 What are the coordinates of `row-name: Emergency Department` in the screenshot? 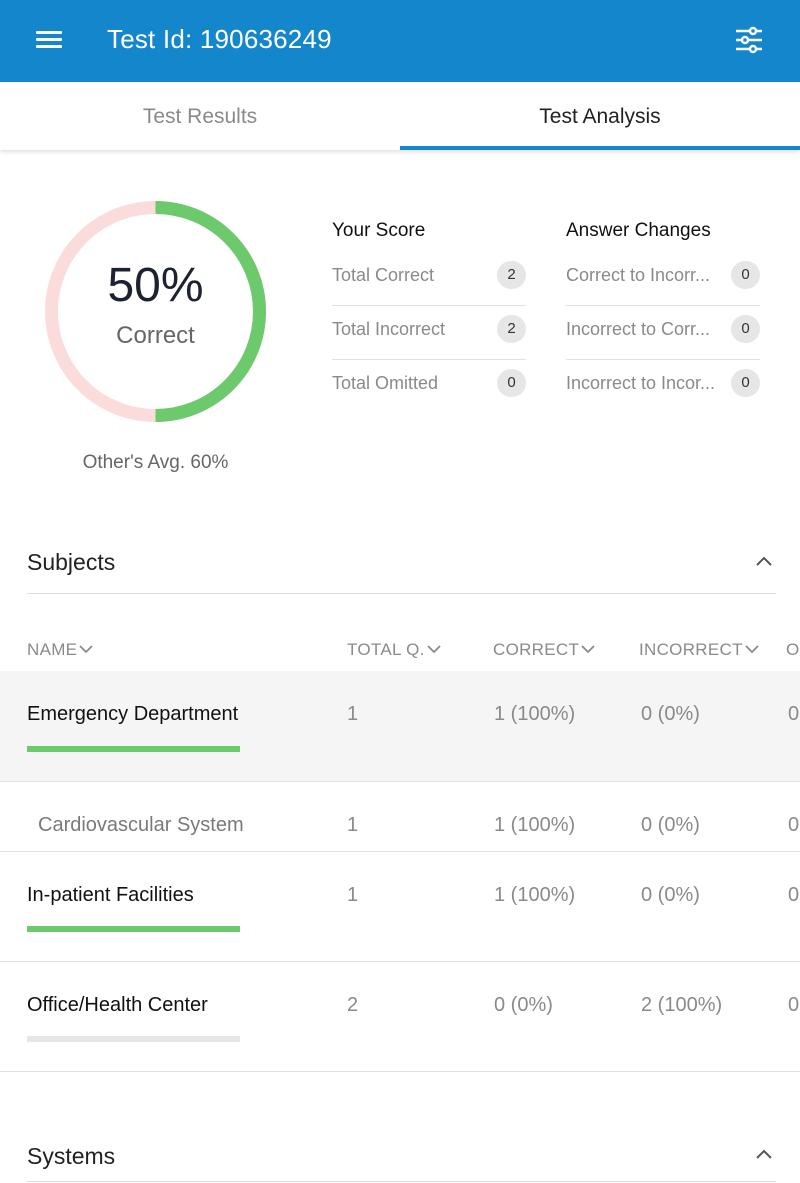 It's located at (133, 714).